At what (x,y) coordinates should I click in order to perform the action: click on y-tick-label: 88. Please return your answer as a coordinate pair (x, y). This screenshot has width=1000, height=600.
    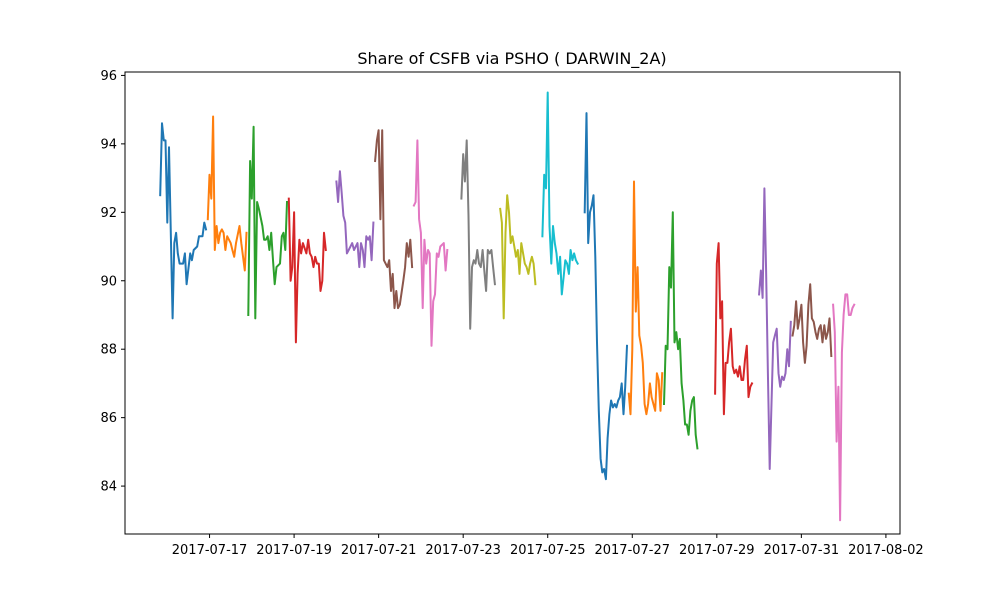
    Looking at the image, I should click on (108, 350).